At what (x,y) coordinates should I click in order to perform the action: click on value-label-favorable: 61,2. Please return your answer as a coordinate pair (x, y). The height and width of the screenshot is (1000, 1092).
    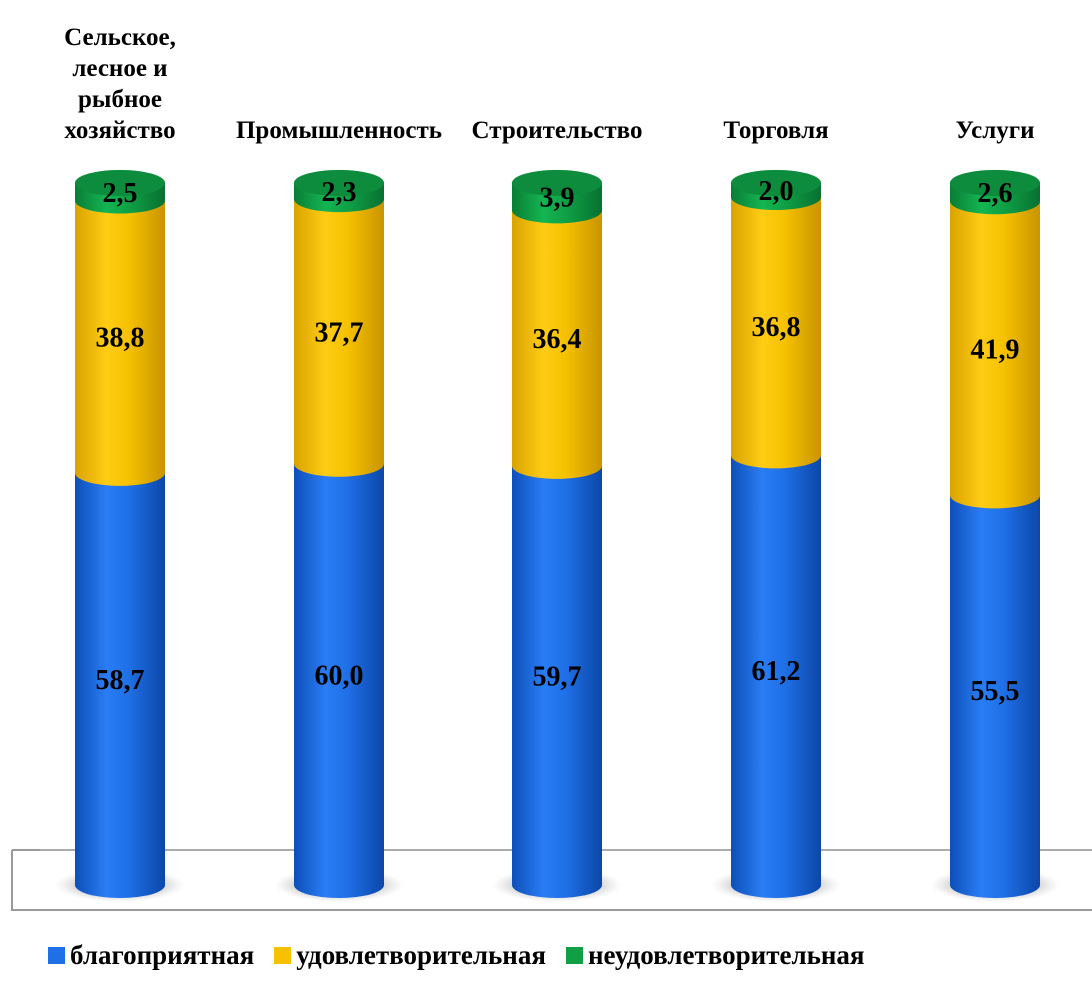
    Looking at the image, I should click on (776, 671).